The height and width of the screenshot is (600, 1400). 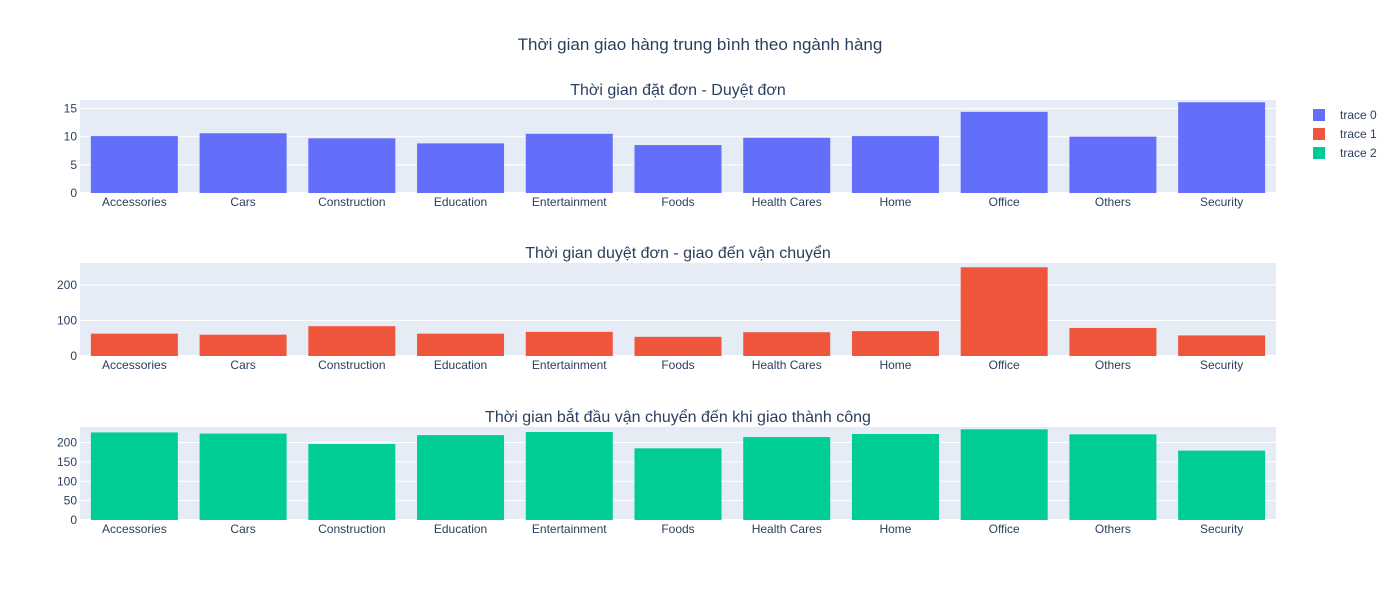 What do you see at coordinates (1358, 153) in the screenshot?
I see `legend-label: trace 2` at bounding box center [1358, 153].